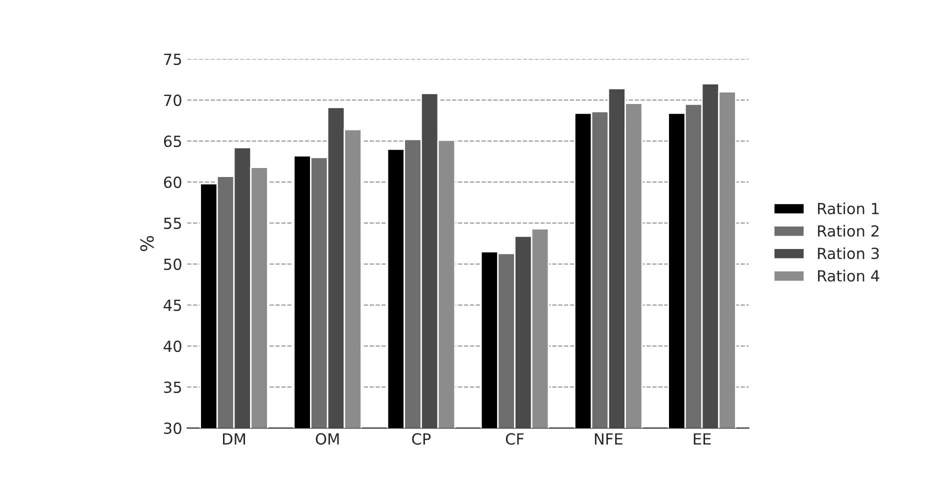 The height and width of the screenshot is (492, 936). What do you see at coordinates (173, 264) in the screenshot?
I see `y-tick-label: 50` at bounding box center [173, 264].